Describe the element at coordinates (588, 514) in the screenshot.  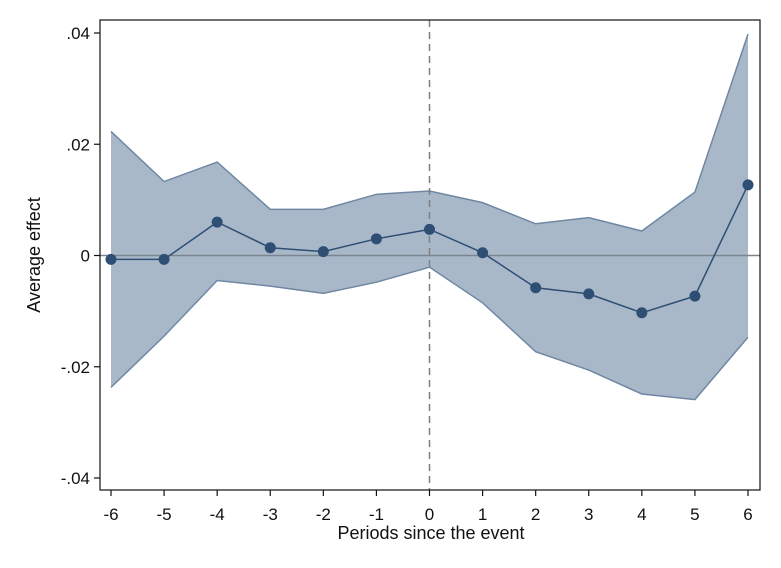
I see `x-tick-label: 3` at that location.